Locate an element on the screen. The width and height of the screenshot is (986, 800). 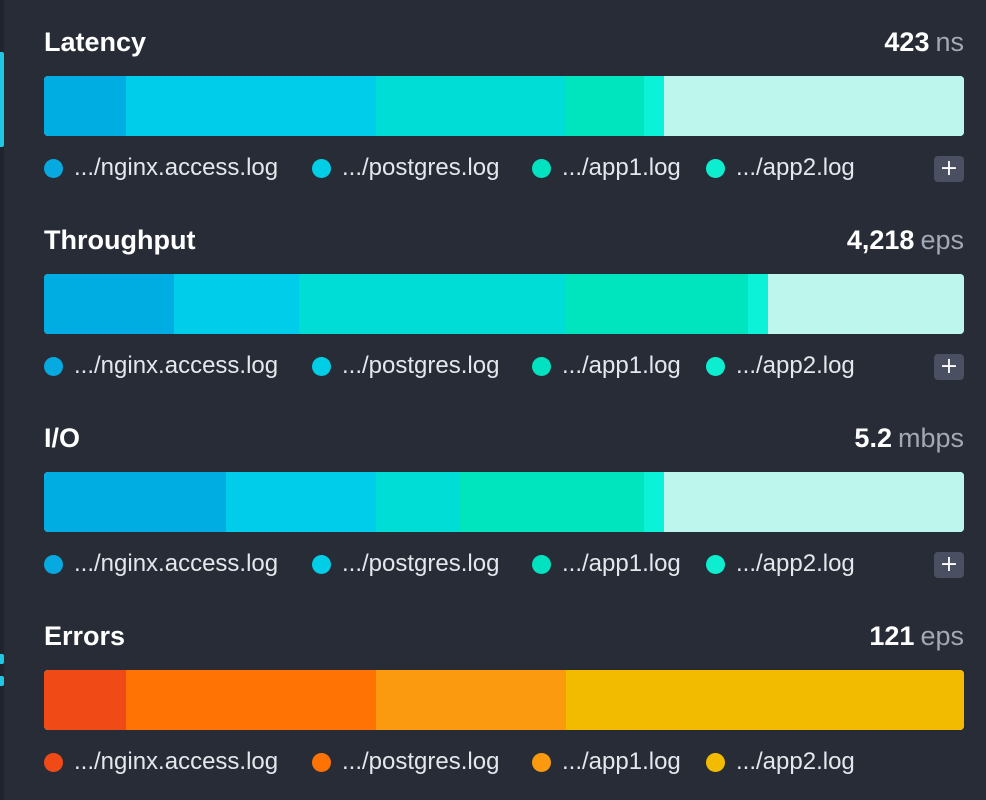
metric-value: 5.2 is located at coordinates (873, 438).